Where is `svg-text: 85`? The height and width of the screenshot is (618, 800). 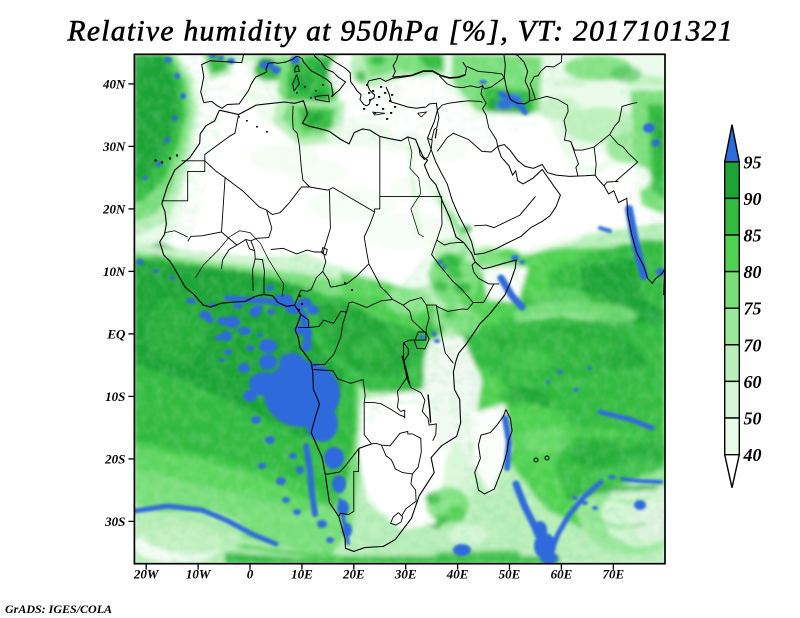 svg-text: 85 is located at coordinates (753, 236).